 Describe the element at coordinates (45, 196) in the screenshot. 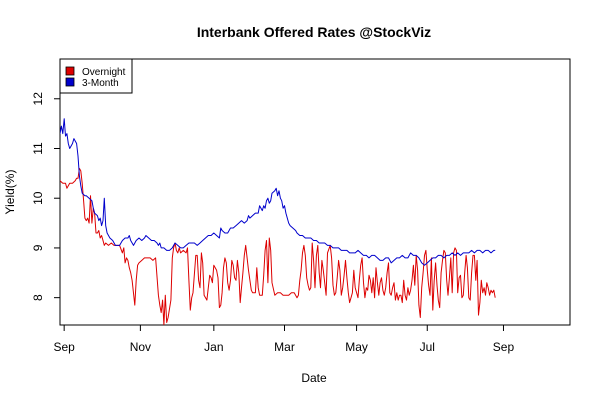

I see `y-axis: 8 9 10 11 12` at that location.